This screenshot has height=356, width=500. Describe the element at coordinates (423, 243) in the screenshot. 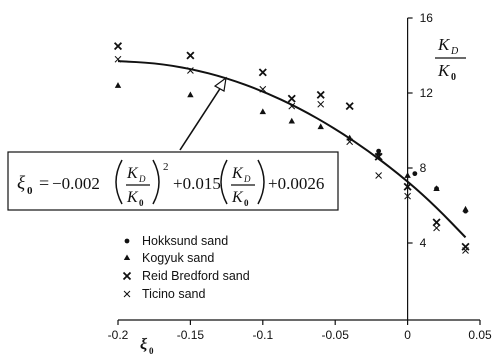

I see `y-tick-label: 4` at that location.